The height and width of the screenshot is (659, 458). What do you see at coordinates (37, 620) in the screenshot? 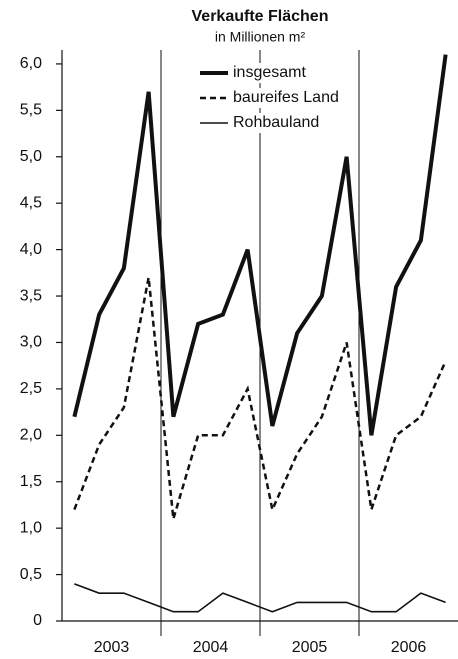
I see `y-tick-label: 0` at bounding box center [37, 620].